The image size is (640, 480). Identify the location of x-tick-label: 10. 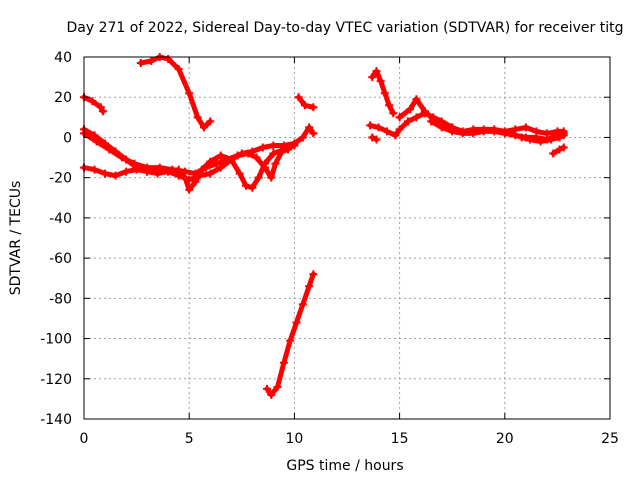
(294, 439).